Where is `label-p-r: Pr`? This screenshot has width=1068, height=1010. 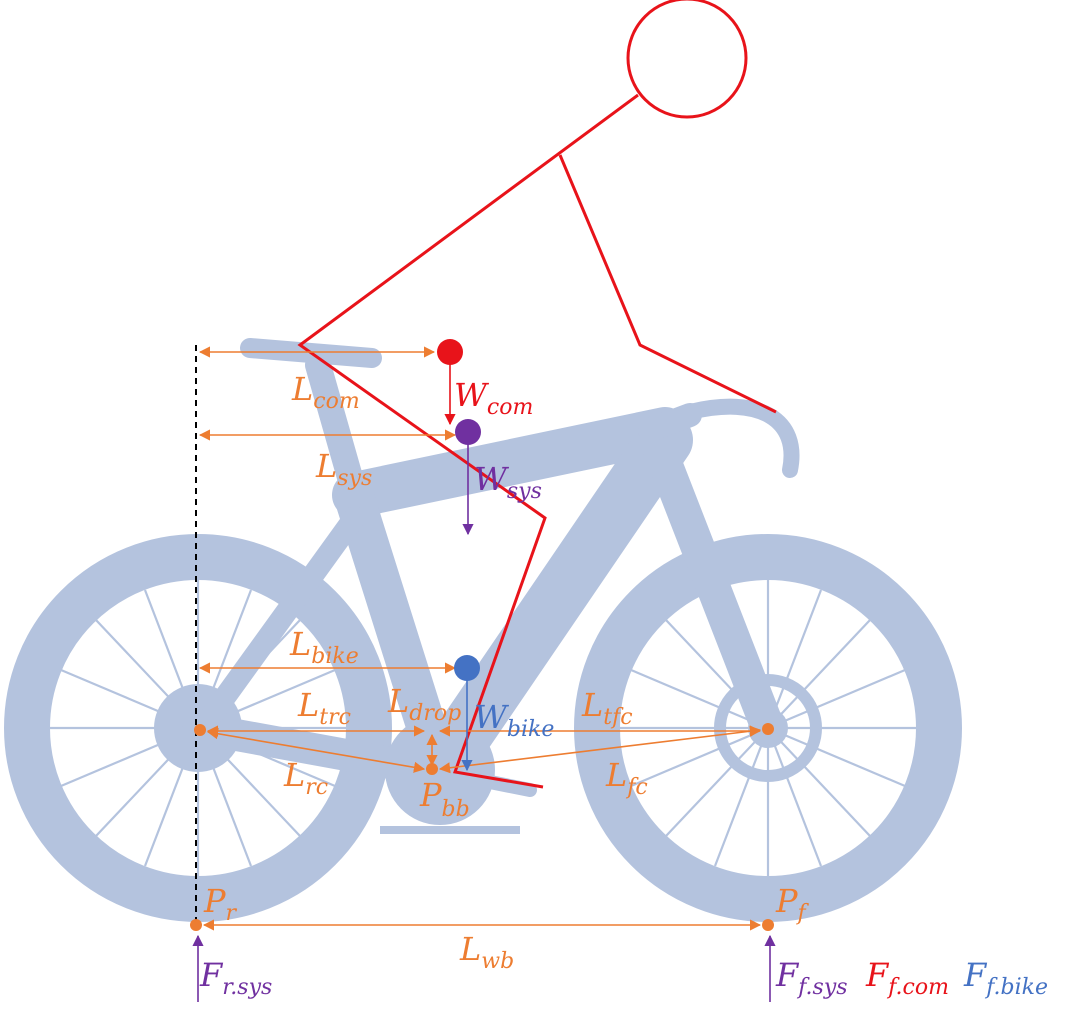
label-p-r: Pr is located at coordinates (220, 904).